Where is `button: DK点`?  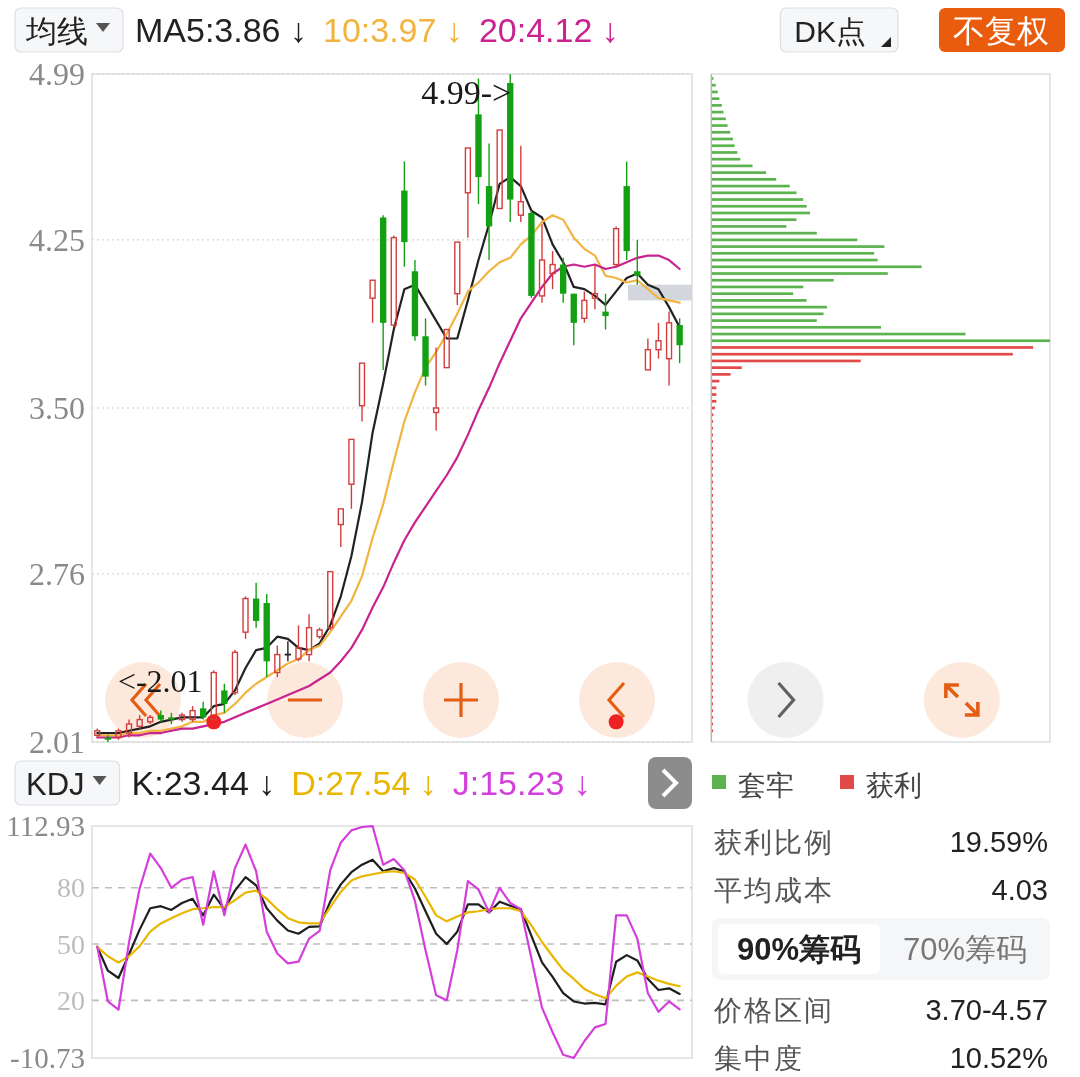 button: DK点 is located at coordinates (839, 30).